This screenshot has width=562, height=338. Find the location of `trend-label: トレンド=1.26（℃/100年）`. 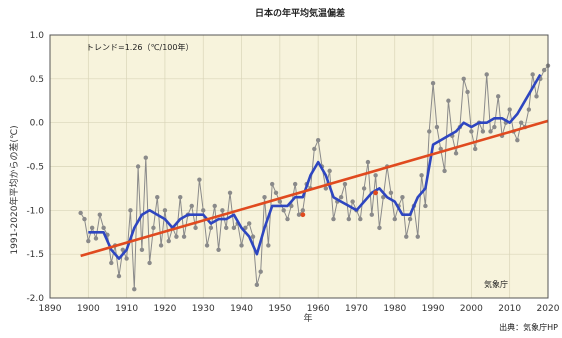

trend-label: トレンド=1.26（℃/100年） is located at coordinates (139, 47).